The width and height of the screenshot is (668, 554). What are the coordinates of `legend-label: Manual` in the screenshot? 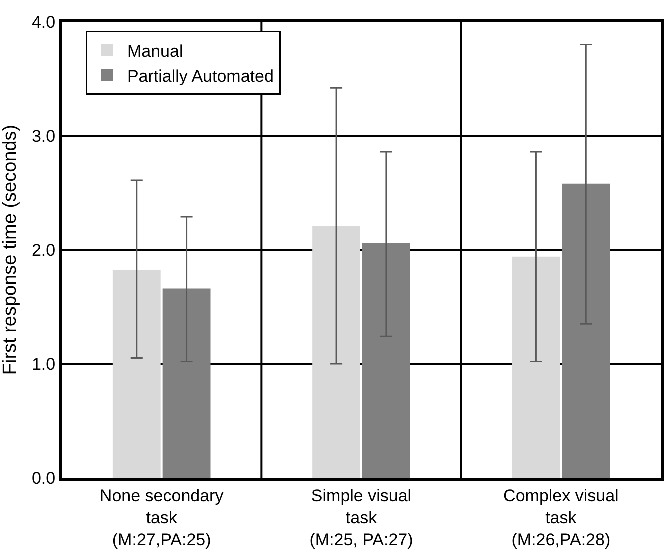 It's located at (155, 51).